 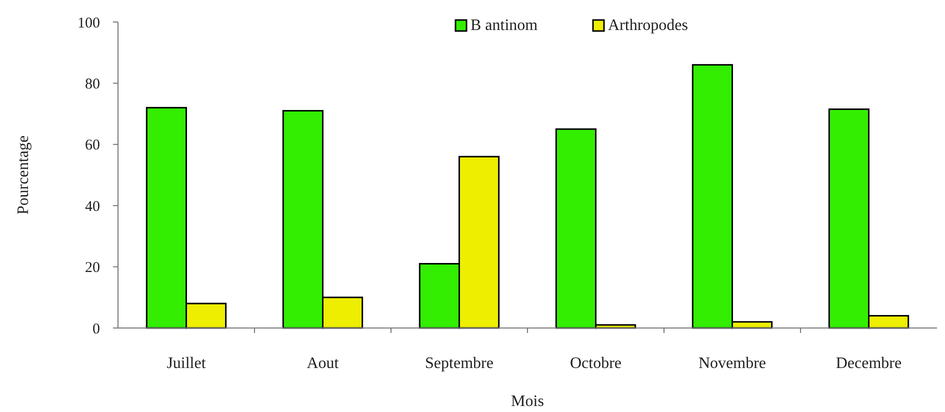 I want to click on x-axis-title: Mois, so click(x=527, y=401).